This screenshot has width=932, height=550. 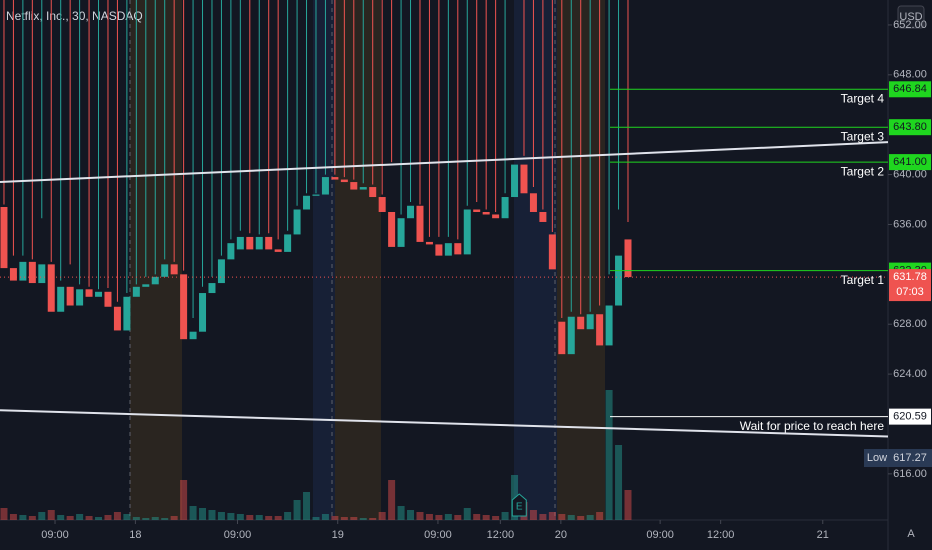 What do you see at coordinates (910, 324) in the screenshot?
I see `y-tick-label: 628.00` at bounding box center [910, 324].